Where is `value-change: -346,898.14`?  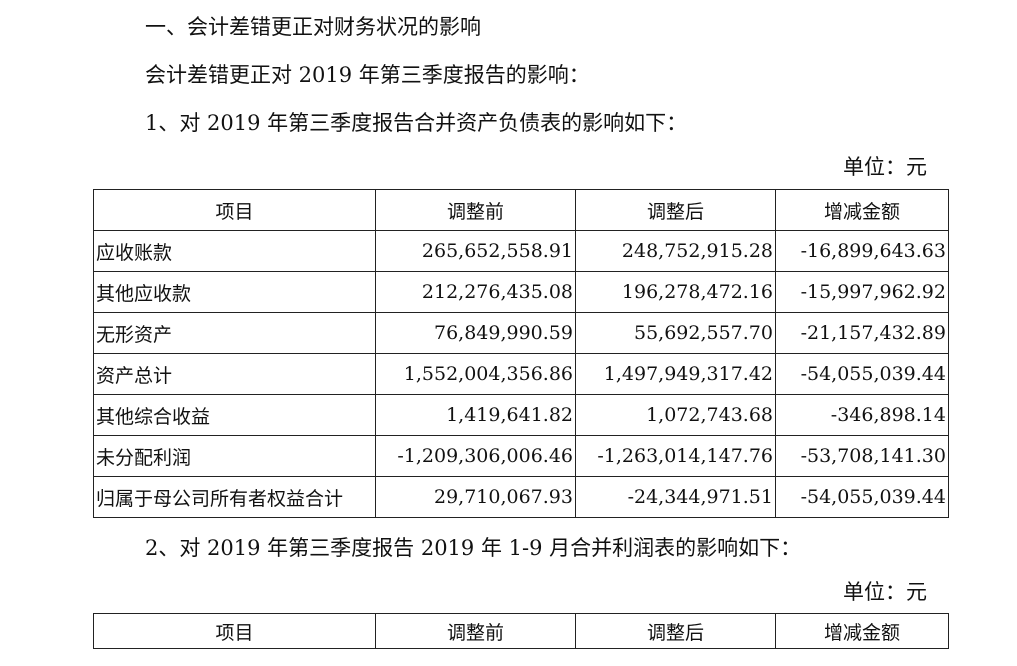
value-change: -346,898.14 is located at coordinates (862, 415).